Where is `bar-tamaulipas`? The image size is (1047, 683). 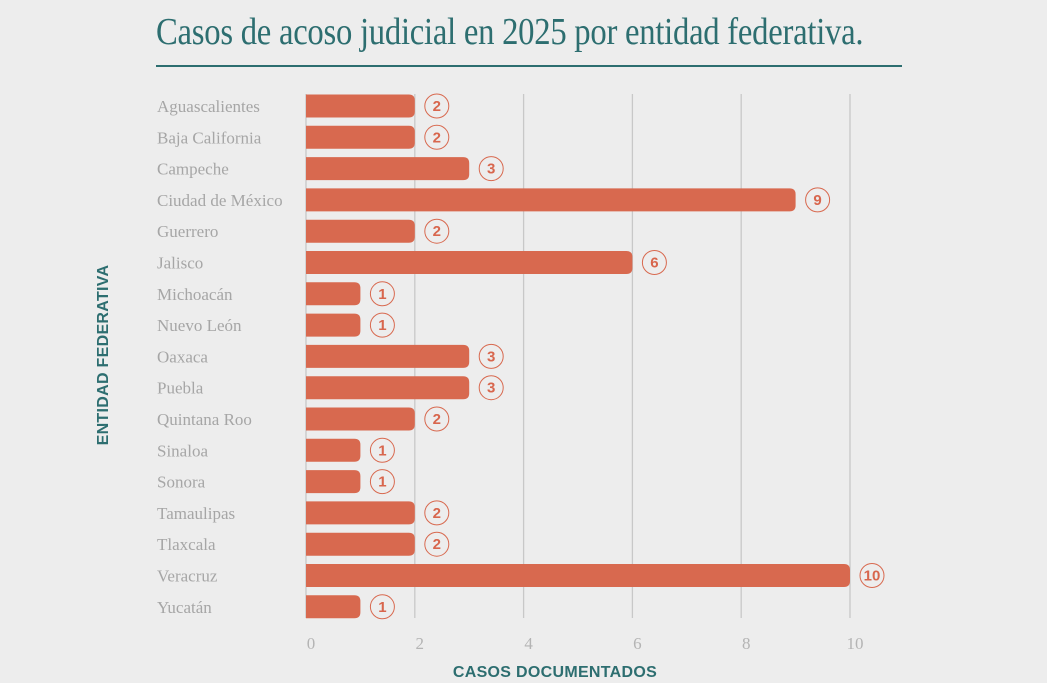 bar-tamaulipas is located at coordinates (360, 513).